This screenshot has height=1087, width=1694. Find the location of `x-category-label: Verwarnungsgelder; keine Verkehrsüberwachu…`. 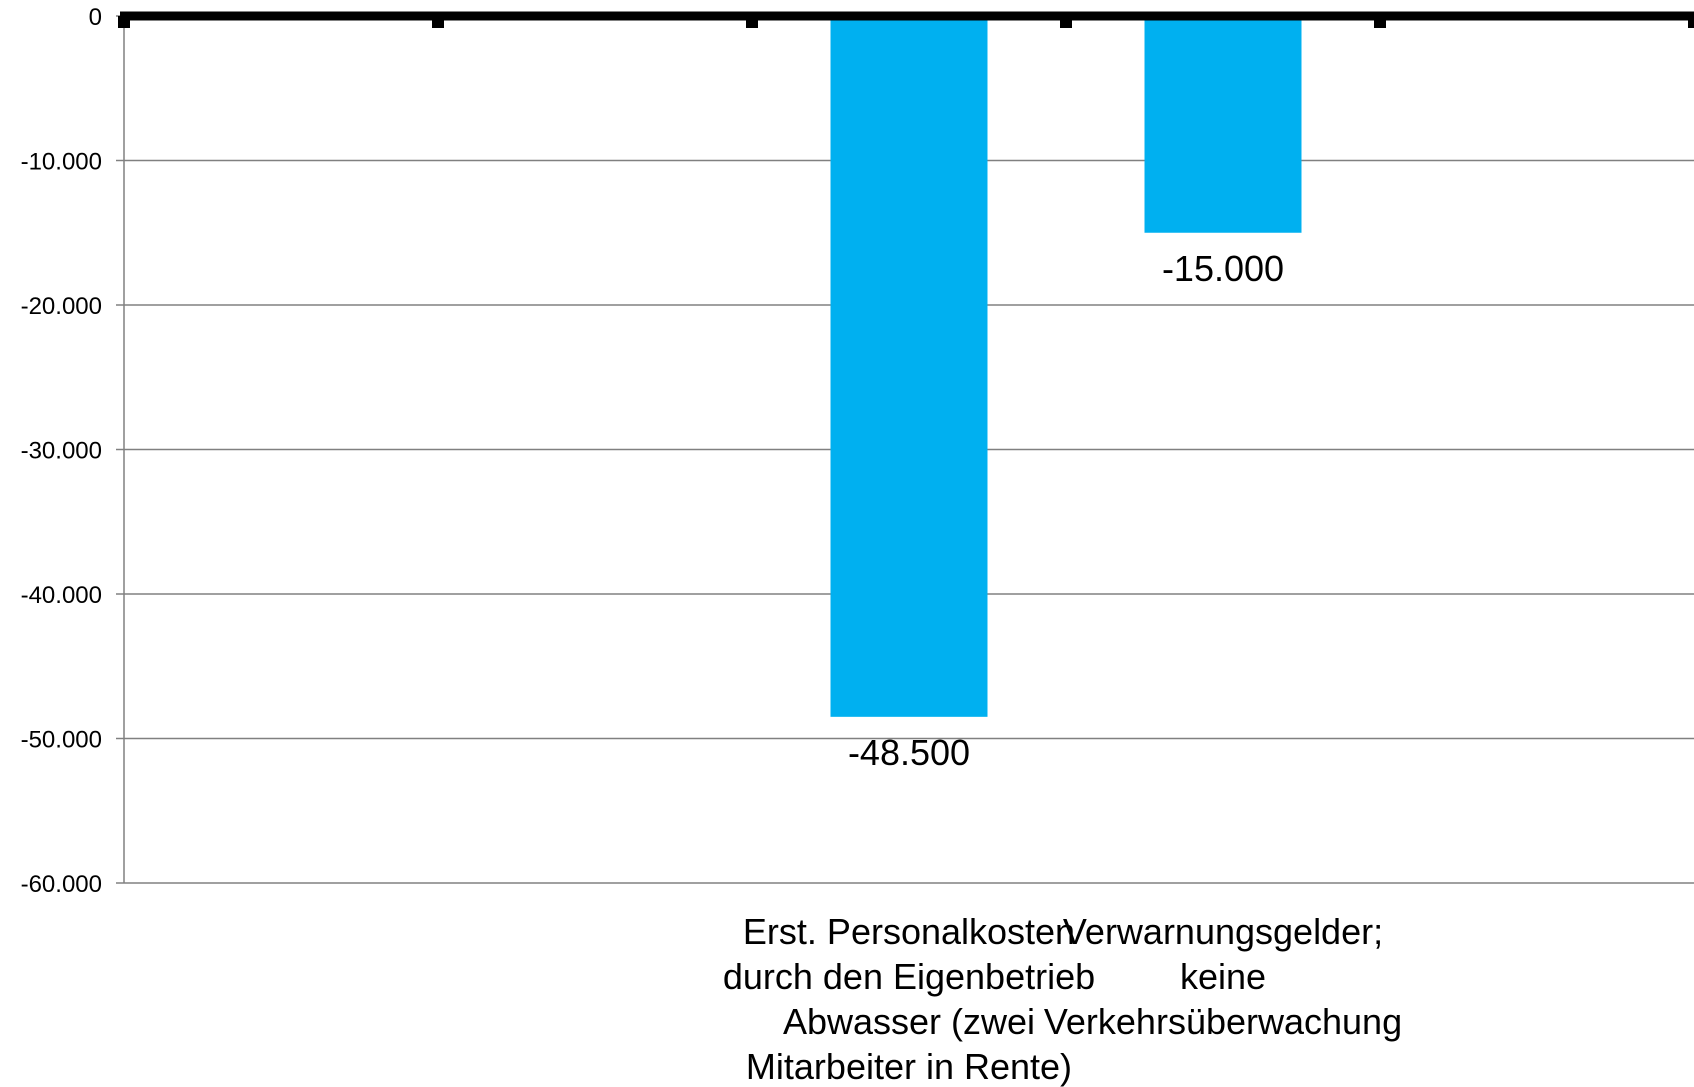

x-category-label: Verwarnungsgelder; keine Verkehrsüberwachu… is located at coordinates (1223, 976).